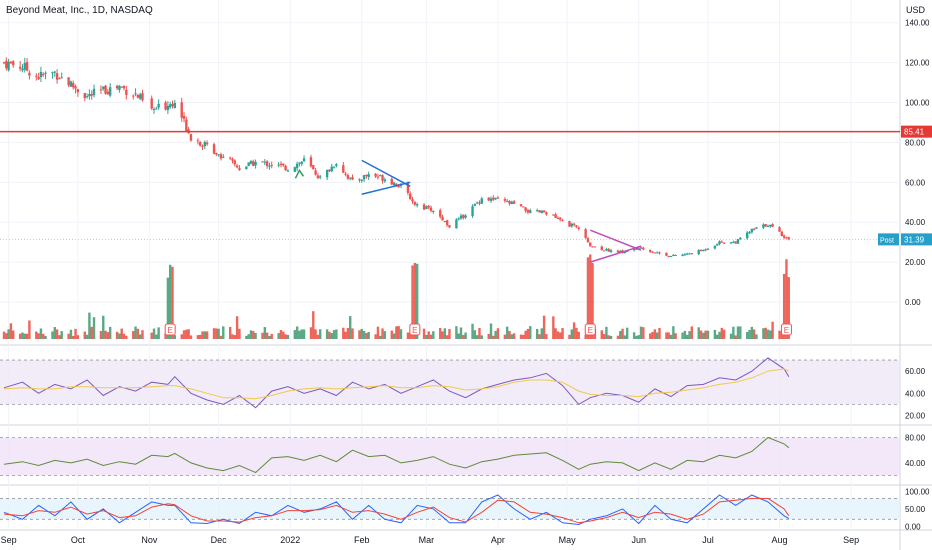 The height and width of the screenshot is (550, 932). Describe the element at coordinates (915, 182) in the screenshot. I see `price-tick-label: 60.00` at that location.